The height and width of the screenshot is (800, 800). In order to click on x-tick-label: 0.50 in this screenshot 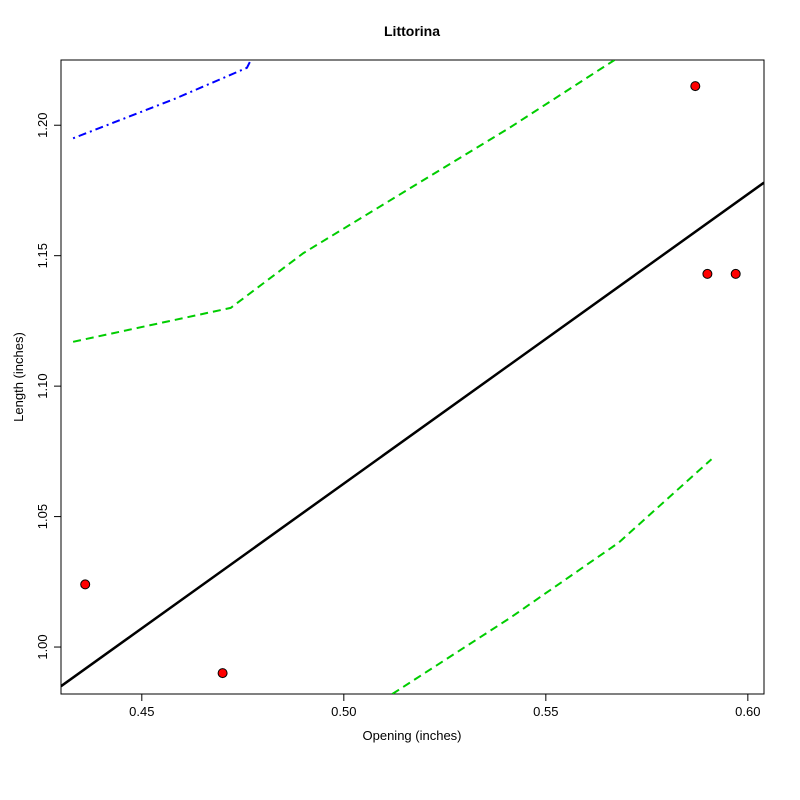, I will do `click(343, 711)`.